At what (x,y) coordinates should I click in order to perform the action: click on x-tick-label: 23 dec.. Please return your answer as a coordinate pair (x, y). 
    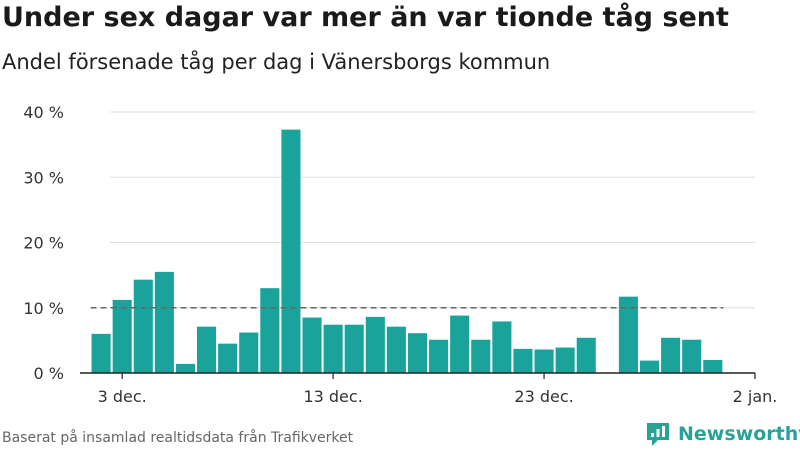
    Looking at the image, I should click on (543, 396).